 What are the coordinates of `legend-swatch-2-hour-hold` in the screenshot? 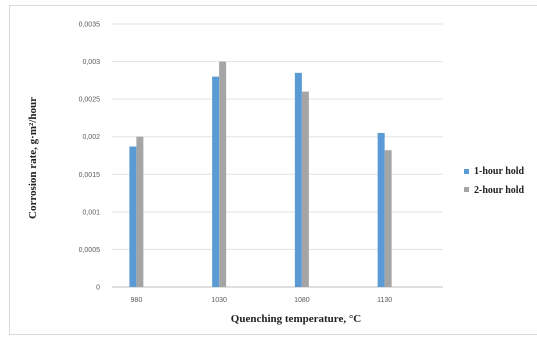 It's located at (466, 189).